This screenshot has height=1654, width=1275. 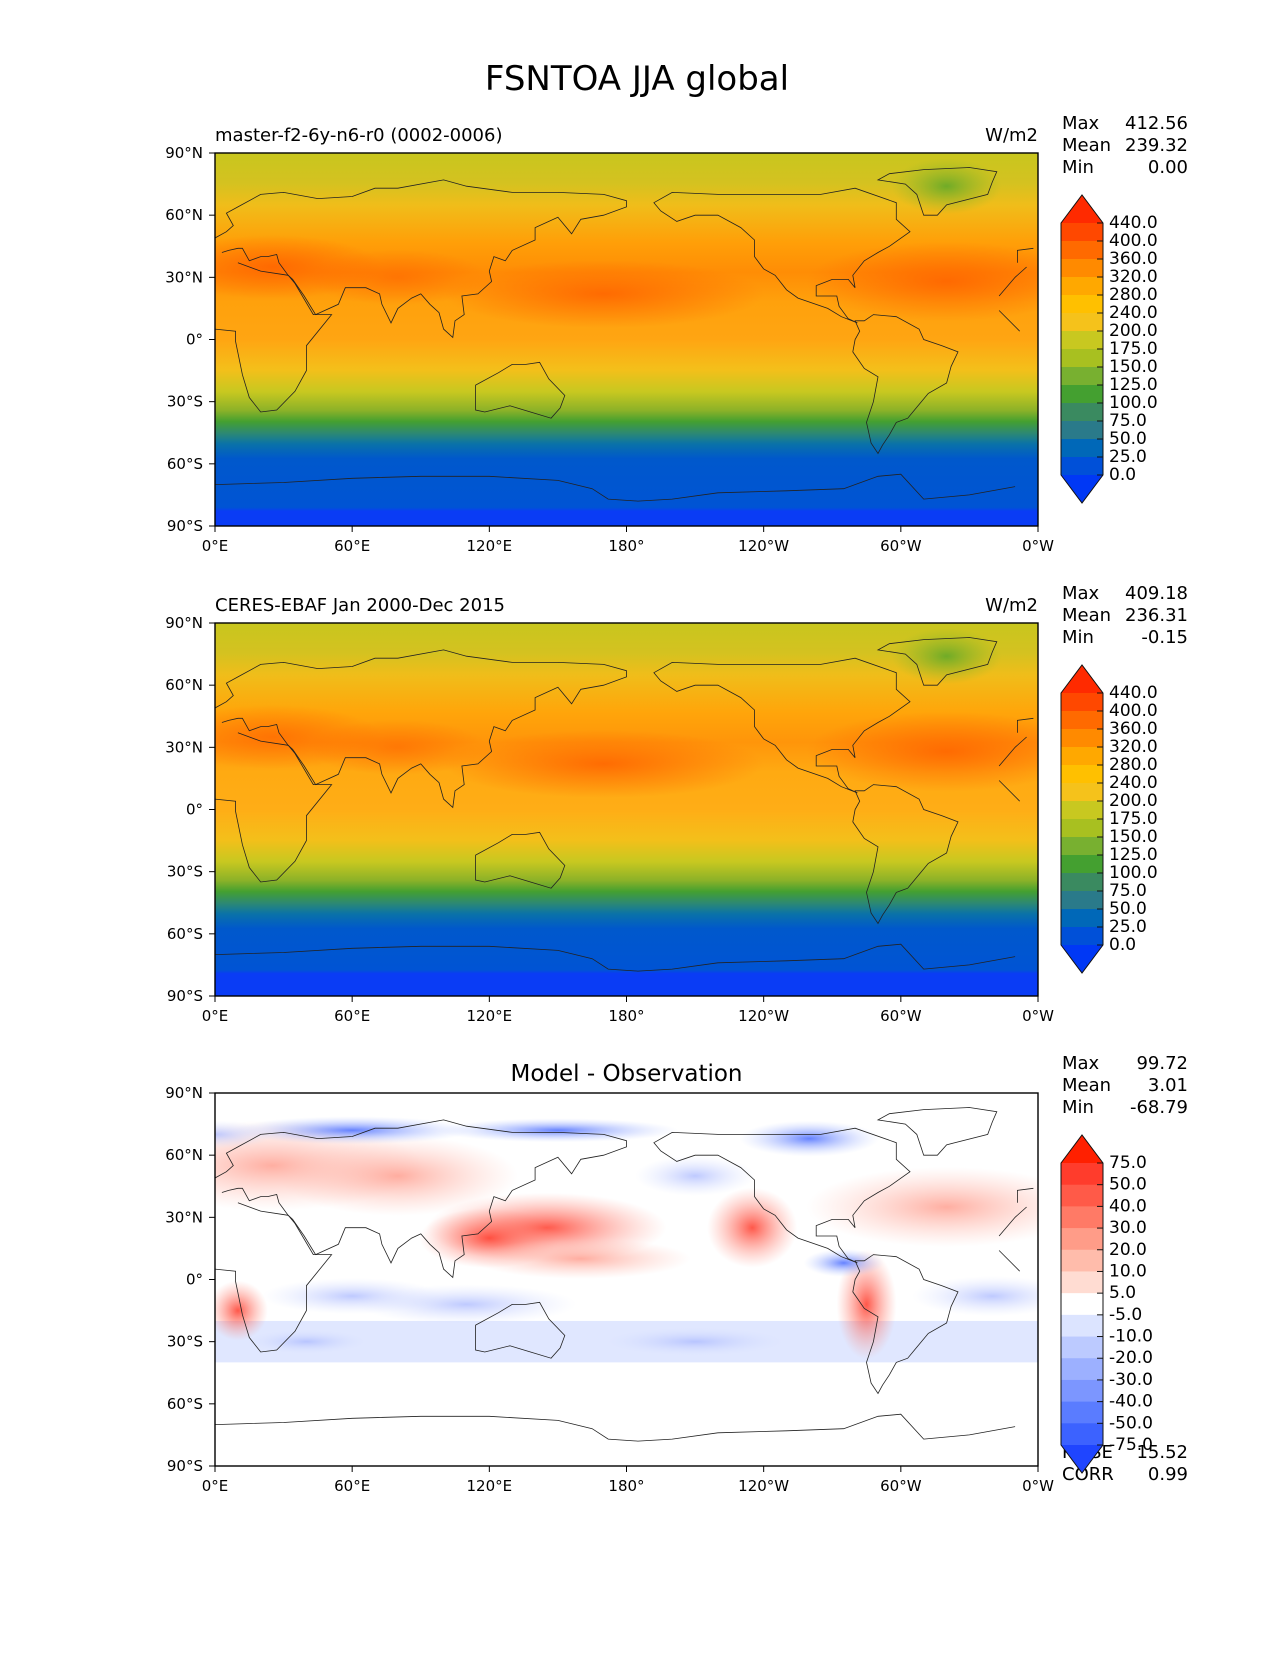 I want to click on colorbar-tick-label: -20.0, so click(x=1131, y=1358).